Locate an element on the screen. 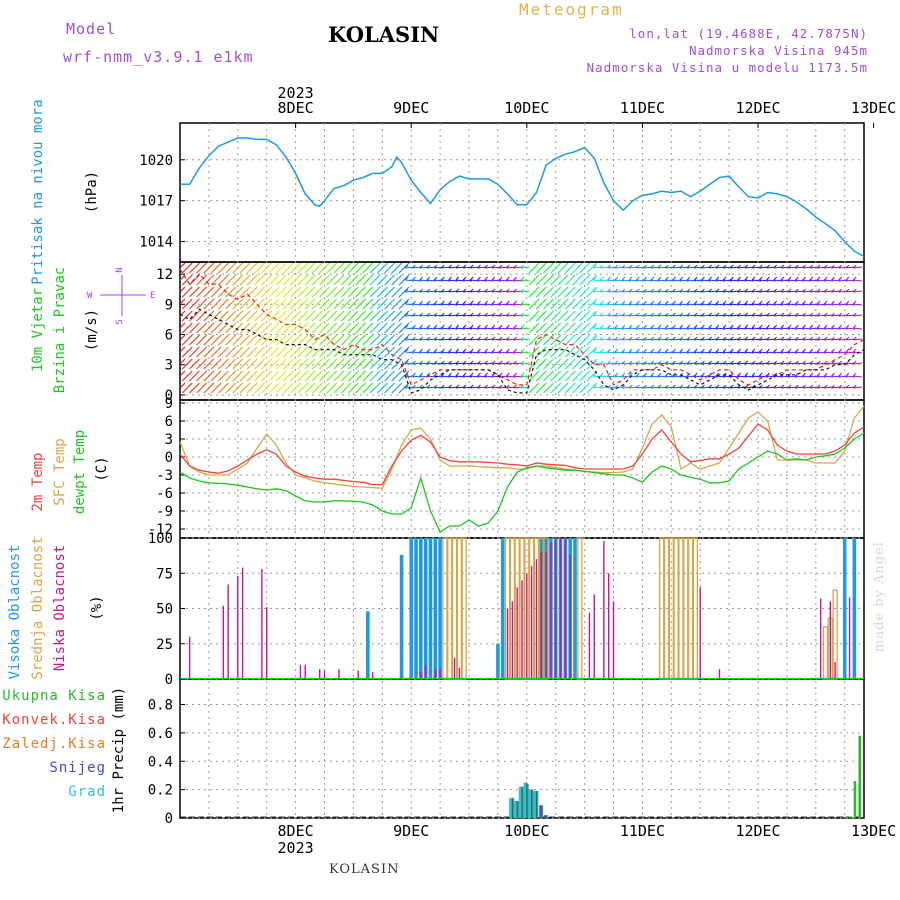 The width and height of the screenshot is (900, 900). mid-cloud-label: Srednja Oblacnost is located at coordinates (38, 607).